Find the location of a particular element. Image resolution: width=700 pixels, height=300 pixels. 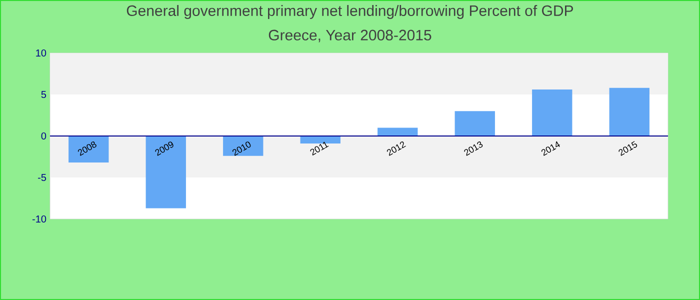

y-tick-label: 5 is located at coordinates (43, 94).